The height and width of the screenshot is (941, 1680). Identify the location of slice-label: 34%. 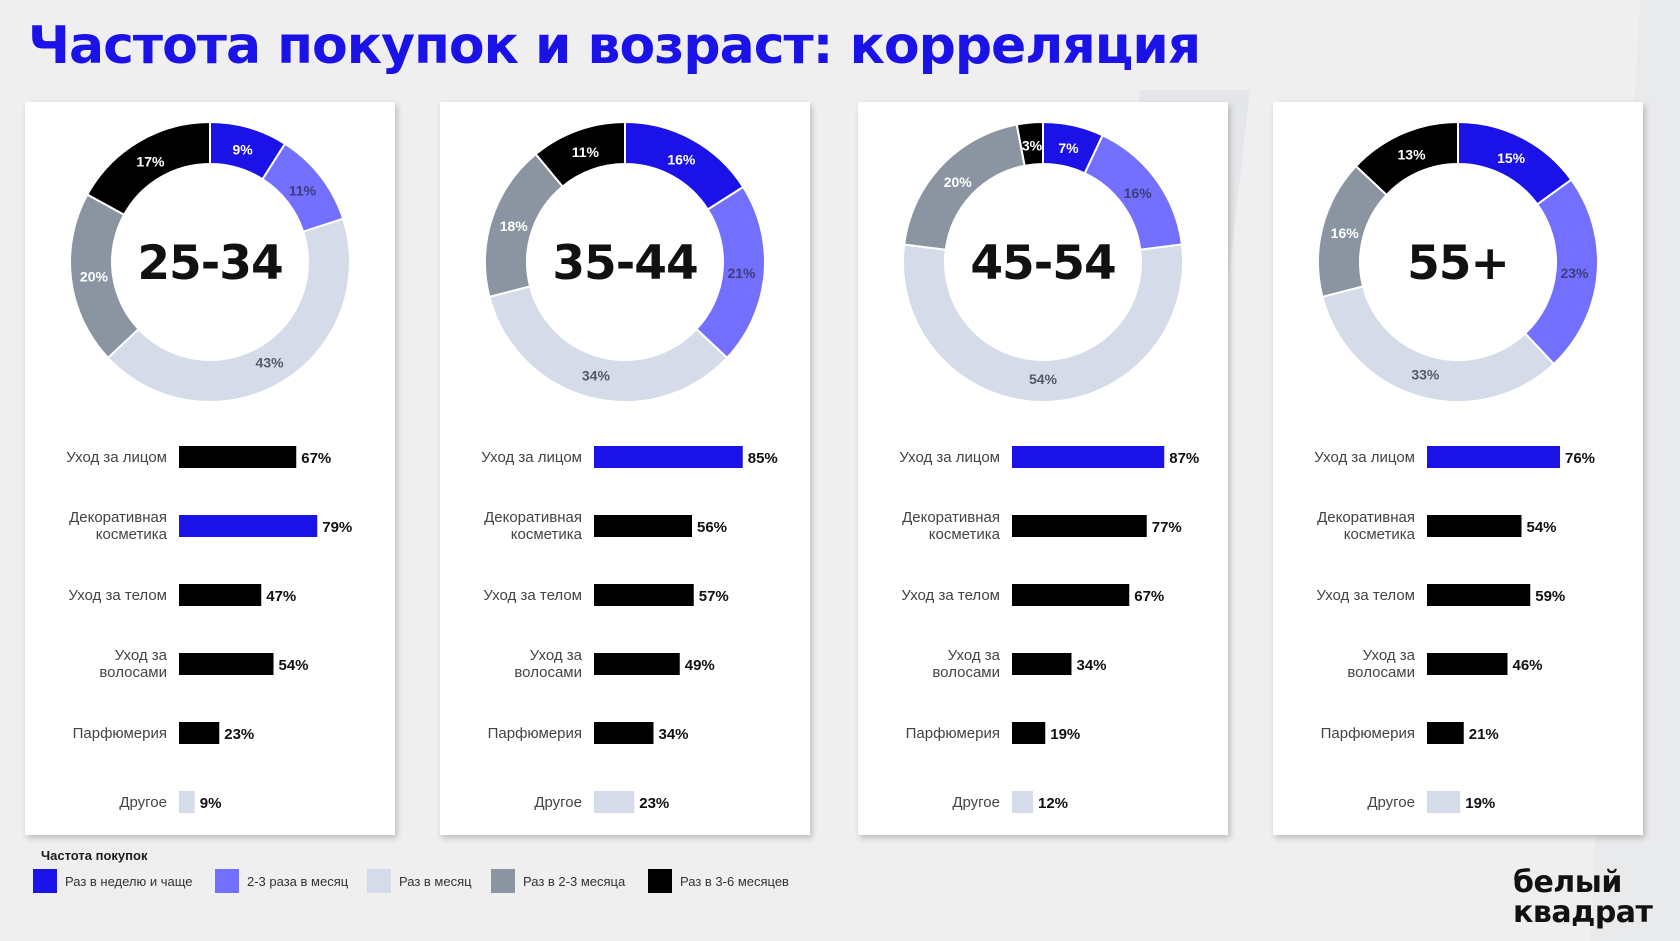
(596, 375).